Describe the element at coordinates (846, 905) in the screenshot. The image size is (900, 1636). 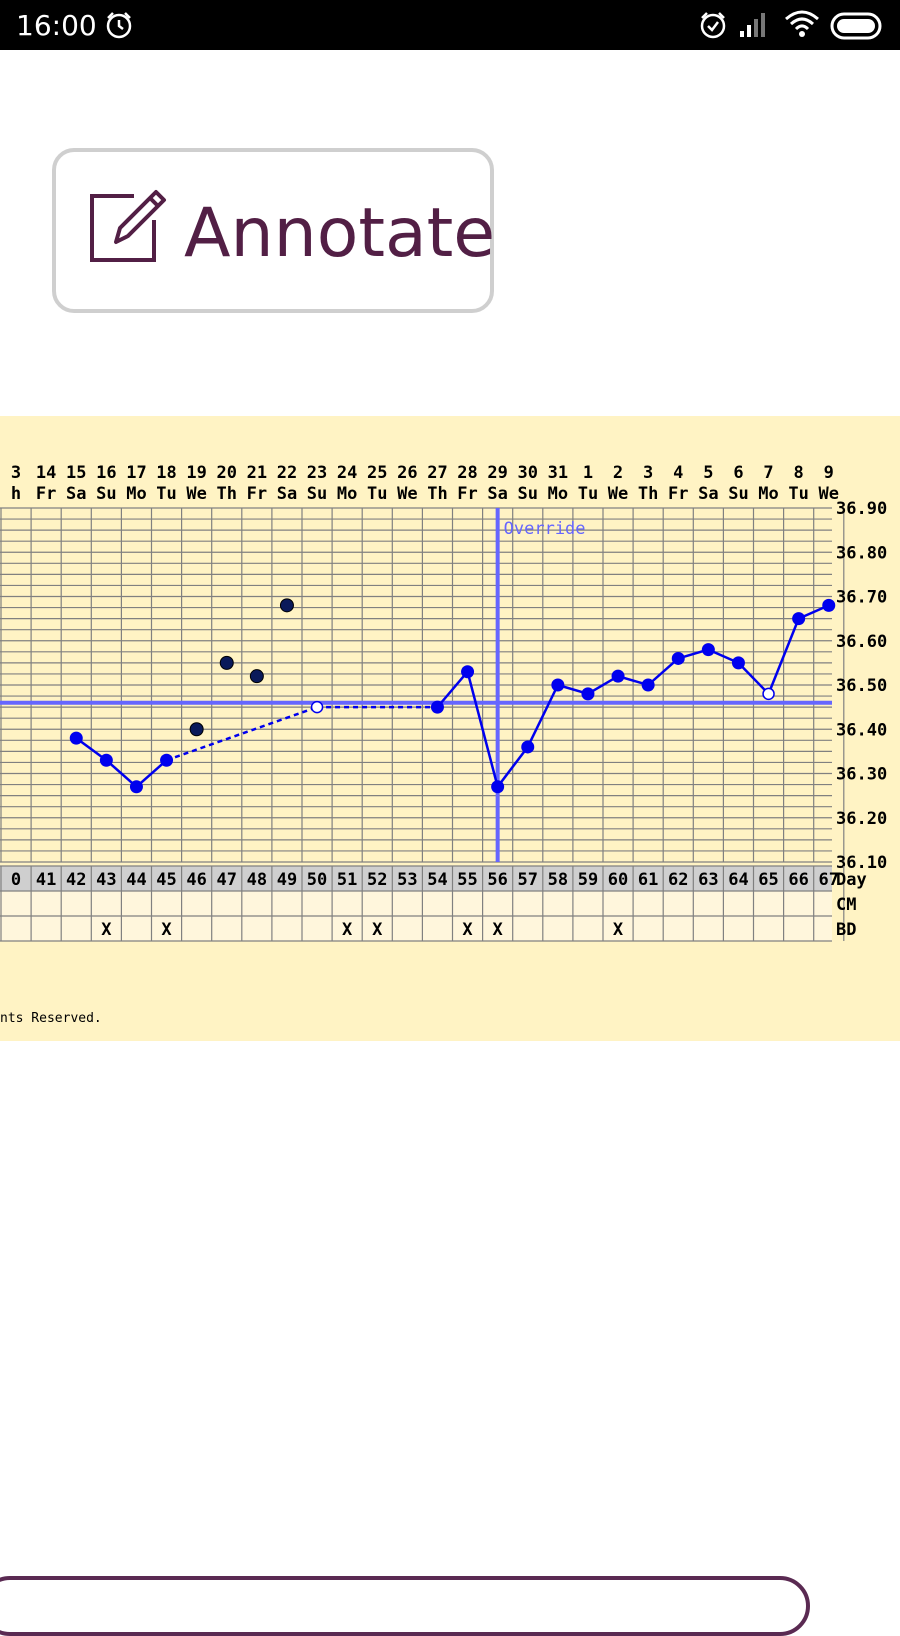
I see `row-label-cm: CM` at that location.